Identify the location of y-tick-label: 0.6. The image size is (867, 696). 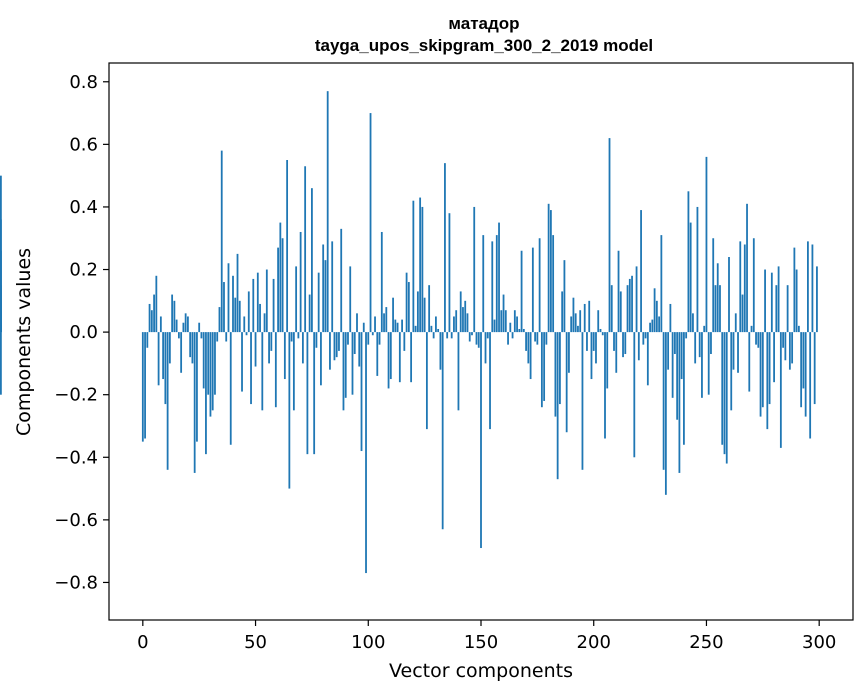
(83, 144).